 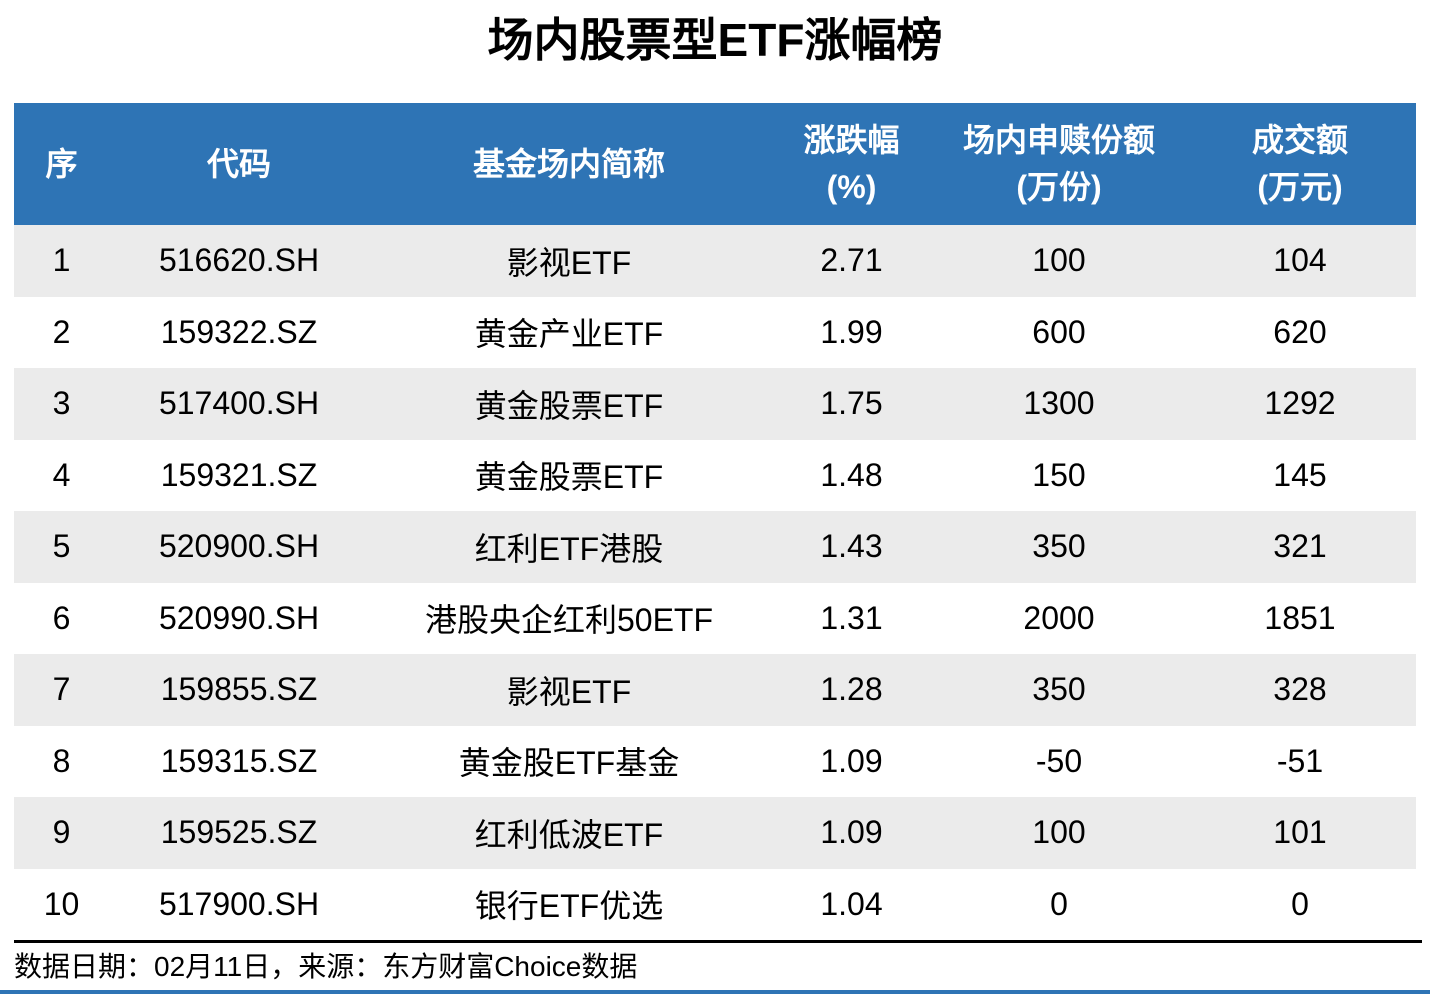 What do you see at coordinates (1059, 403) in the screenshot?
I see `cell-subscription-shares: 1300` at bounding box center [1059, 403].